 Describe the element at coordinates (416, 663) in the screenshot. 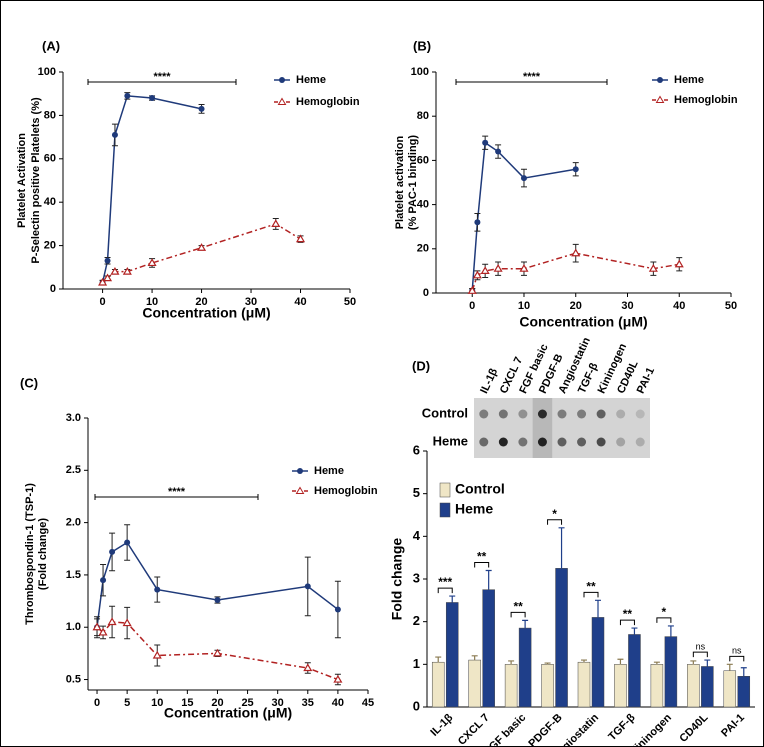

I see `y-tick-label: 1` at that location.